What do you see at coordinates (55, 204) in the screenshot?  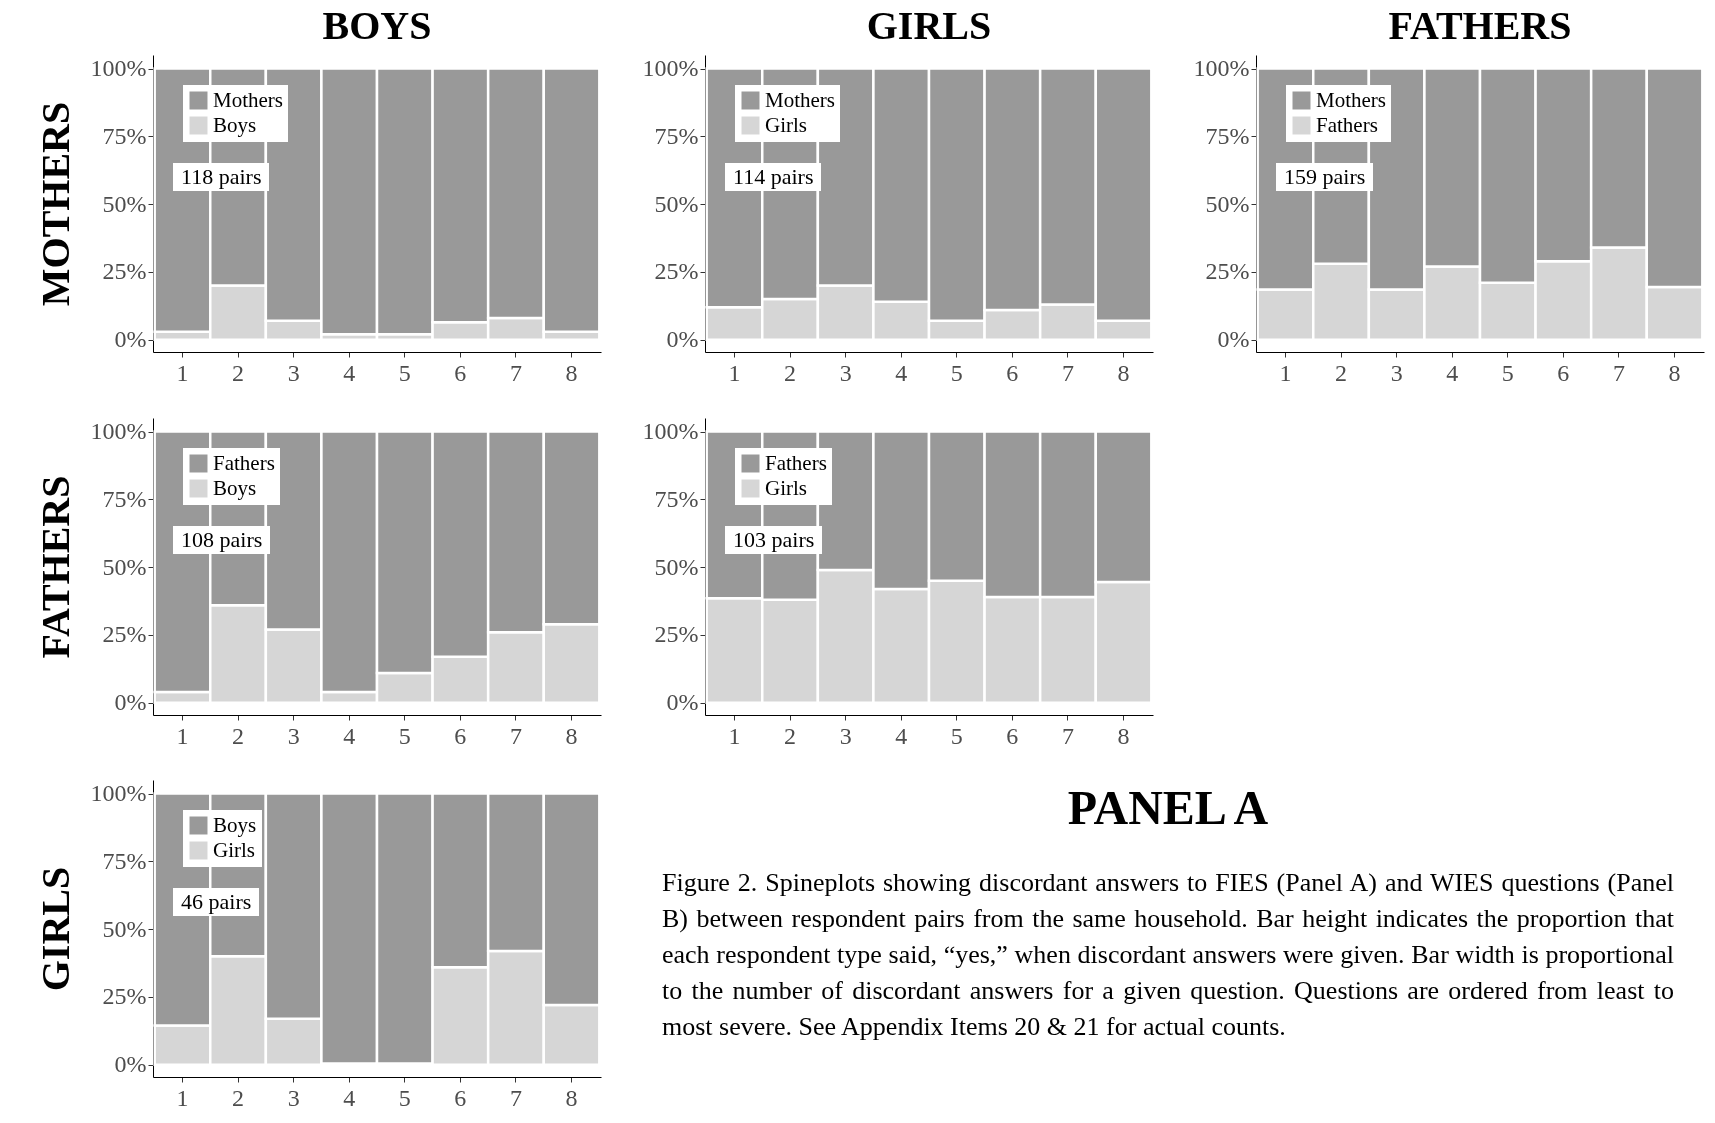 I see `y-axis-title: MOTHERS` at bounding box center [55, 204].